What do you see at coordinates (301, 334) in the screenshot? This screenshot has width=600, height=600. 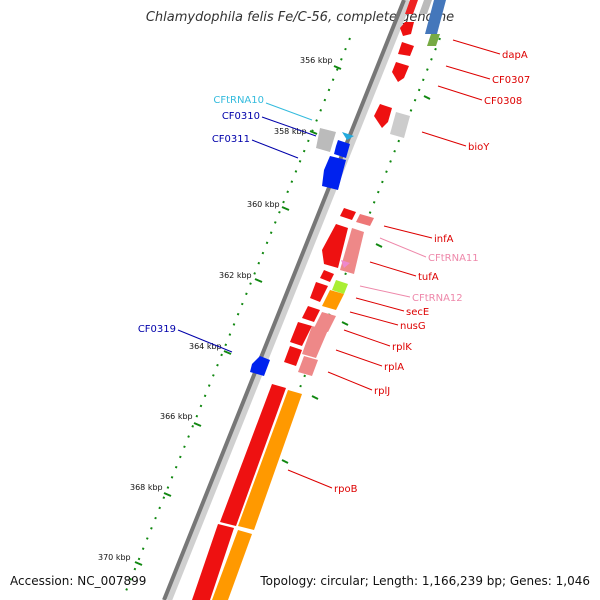 I see `gene-rplA` at bounding box center [301, 334].